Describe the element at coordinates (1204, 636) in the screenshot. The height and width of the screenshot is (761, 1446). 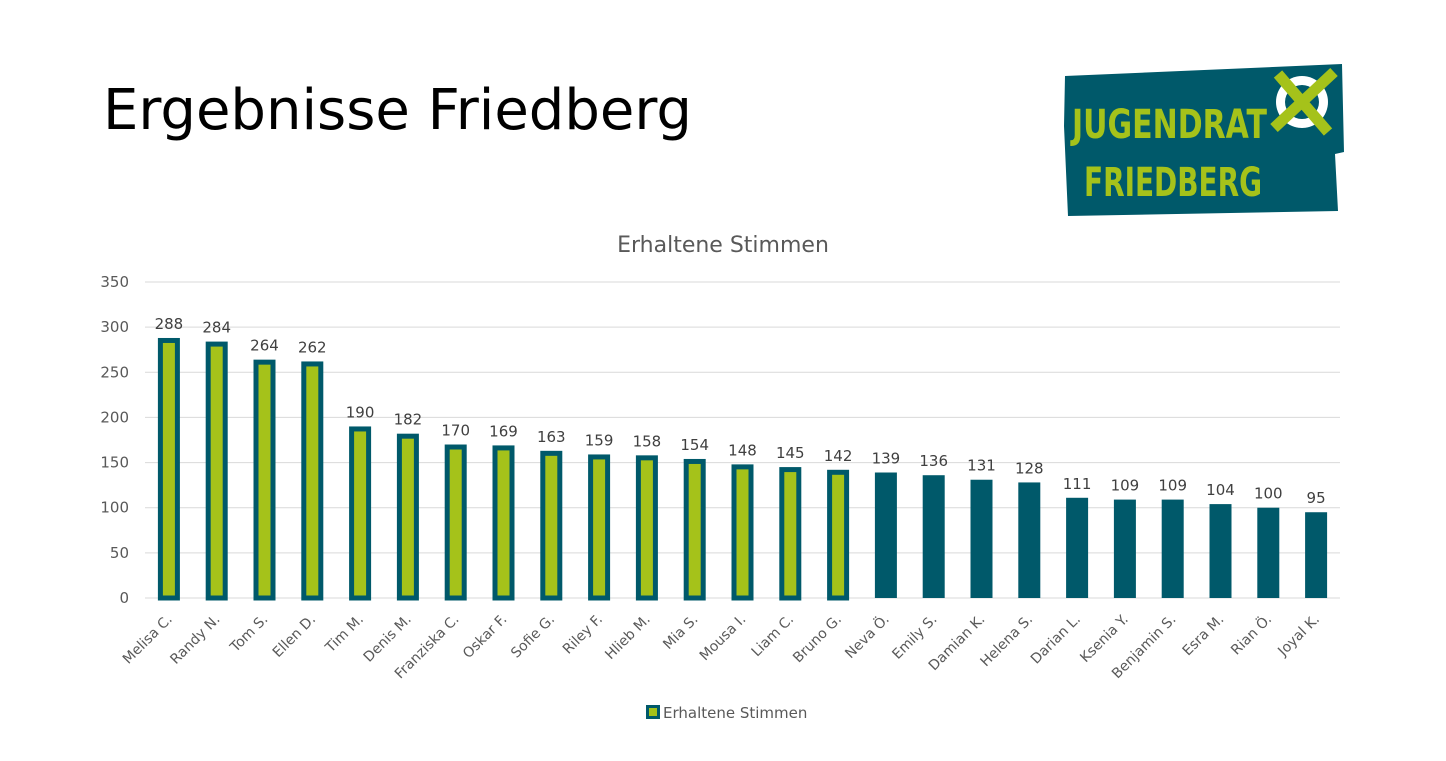
I see `x-tick-label: Esra M.` at that location.